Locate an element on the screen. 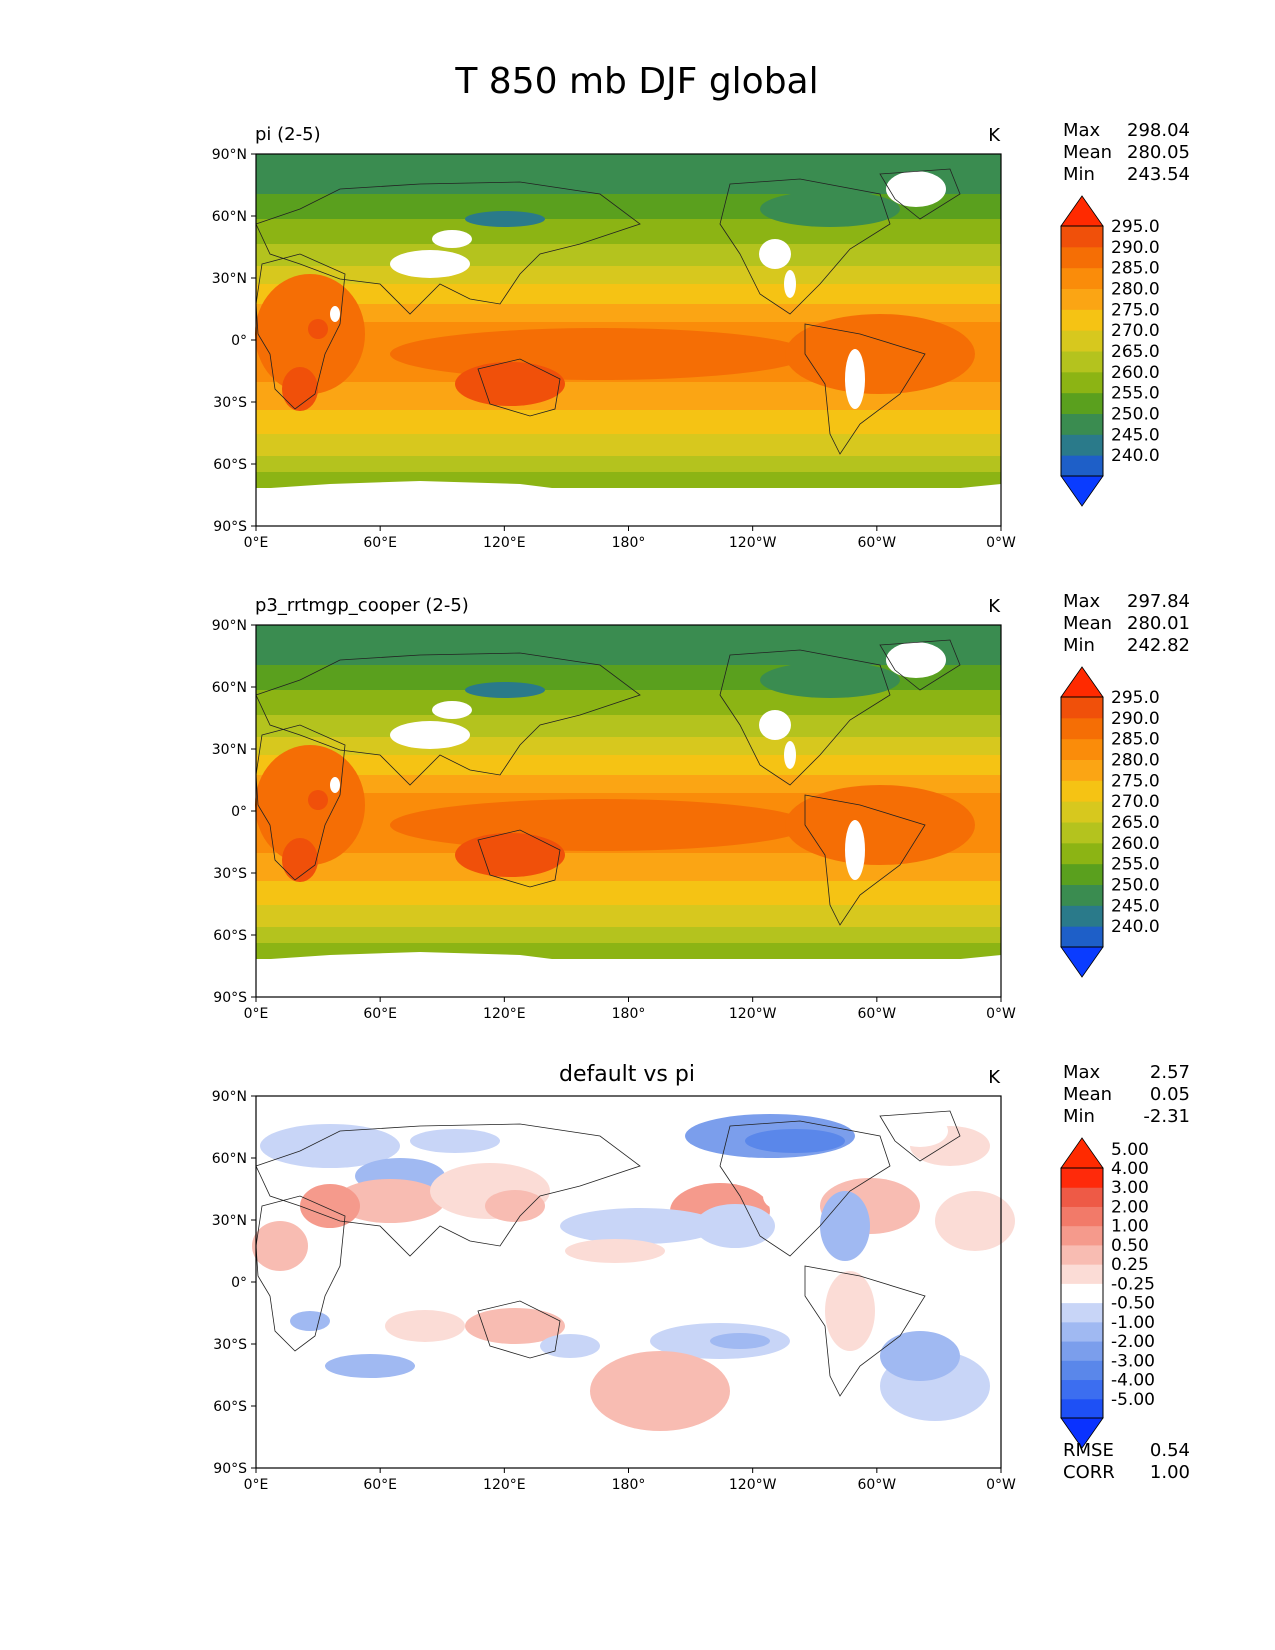  colorbar-label: 290.0 is located at coordinates (1135, 248).